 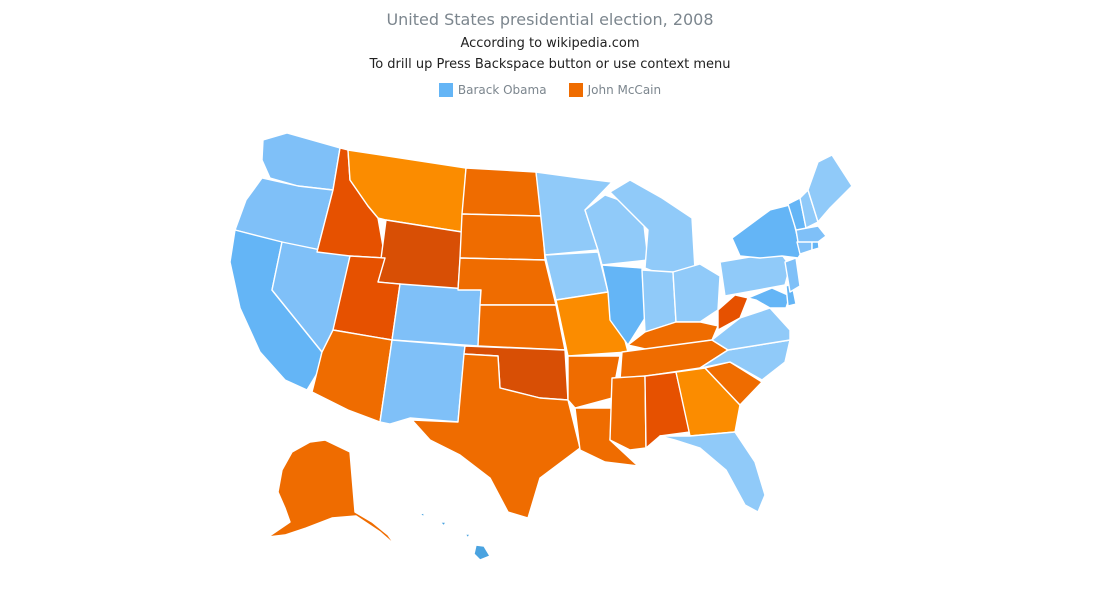 I want to click on legend-label-mccain: John McCain, so click(x=624, y=90).